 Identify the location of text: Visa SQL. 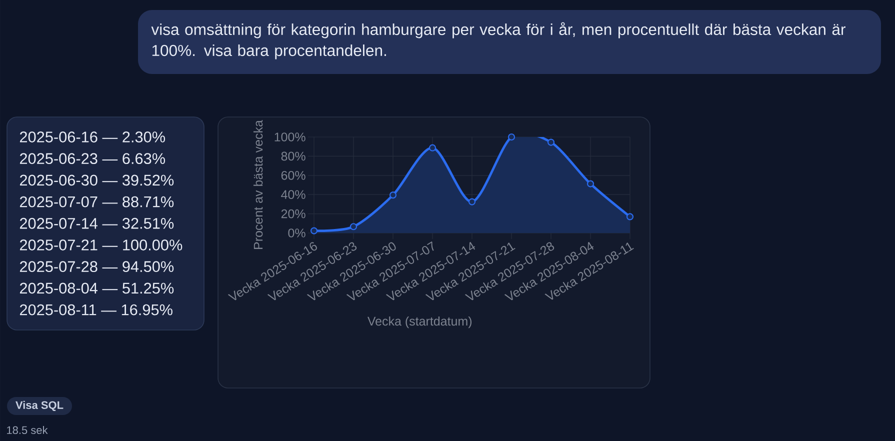
(40, 406).